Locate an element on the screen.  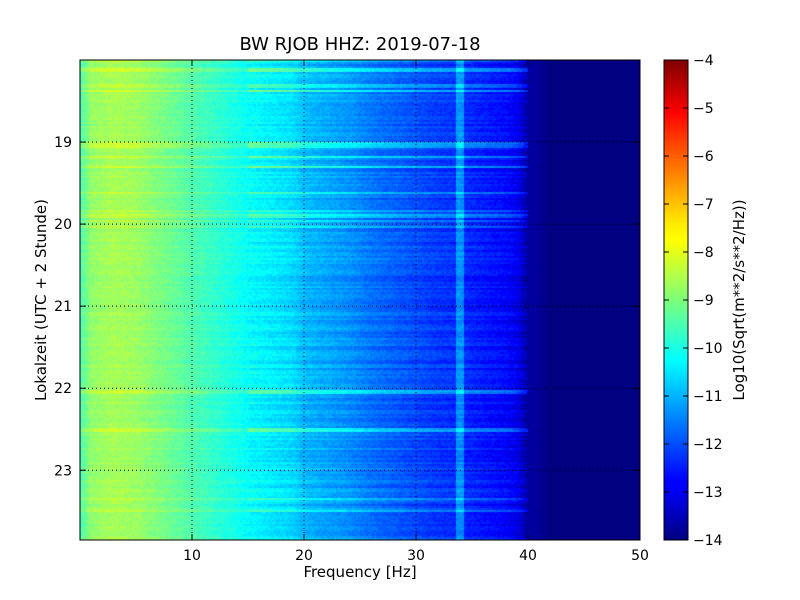
x-axis-label: Frequency [Hz] is located at coordinates (359, 572).